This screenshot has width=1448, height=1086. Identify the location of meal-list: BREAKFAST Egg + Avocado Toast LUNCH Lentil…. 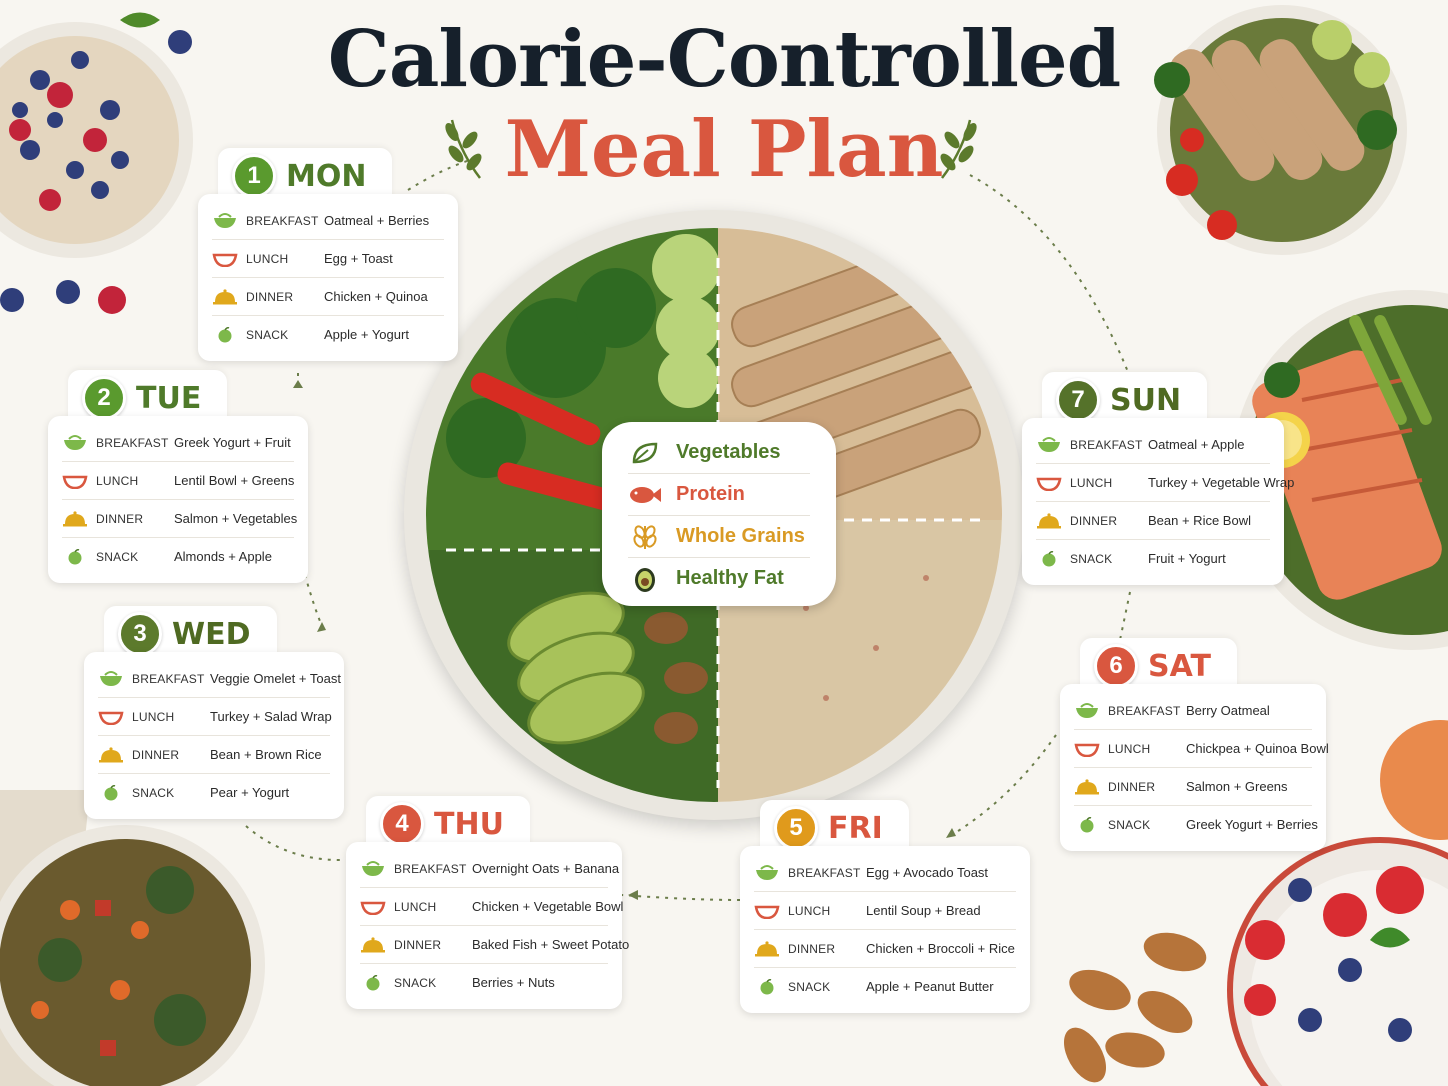
(885, 929).